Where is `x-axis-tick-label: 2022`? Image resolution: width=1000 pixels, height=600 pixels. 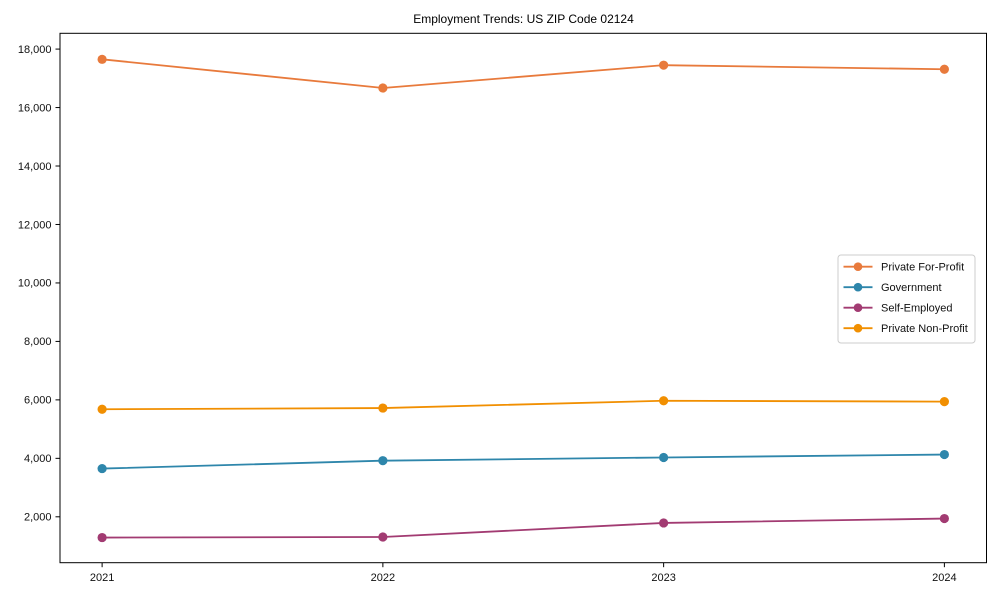 x-axis-tick-label: 2022 is located at coordinates (383, 578).